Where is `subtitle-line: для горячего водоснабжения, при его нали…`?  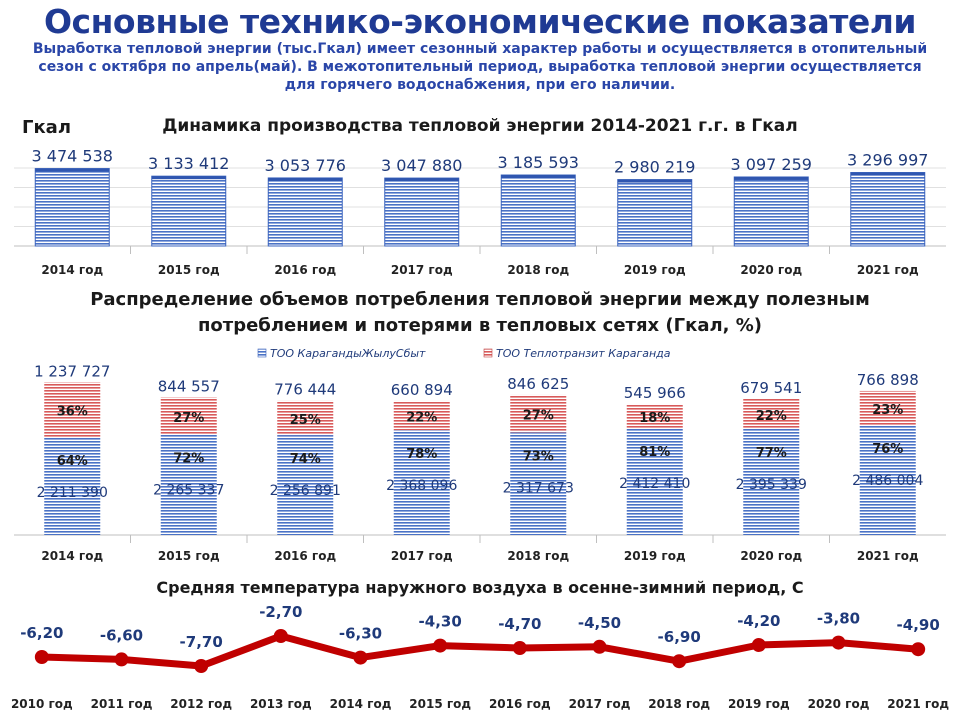
subtitle-line: для горячего водоснабжения, при его нали… is located at coordinates (480, 85).